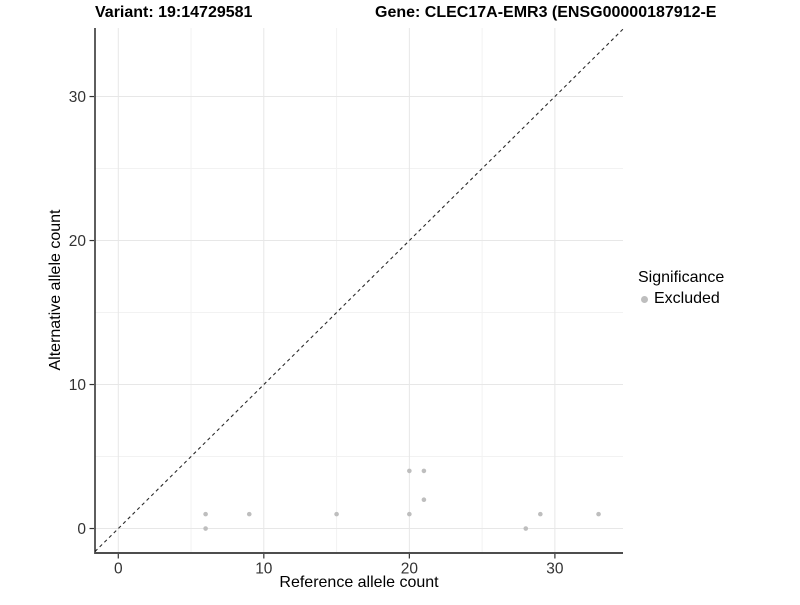 The image size is (800, 605). I want to click on excluded-point-icon, so click(644, 299).